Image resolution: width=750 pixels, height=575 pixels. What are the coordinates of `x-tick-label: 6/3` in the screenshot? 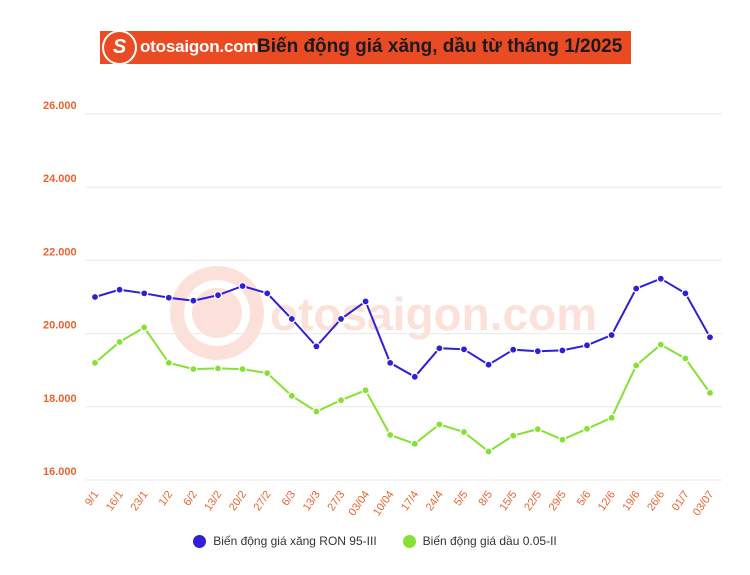 It's located at (289, 498).